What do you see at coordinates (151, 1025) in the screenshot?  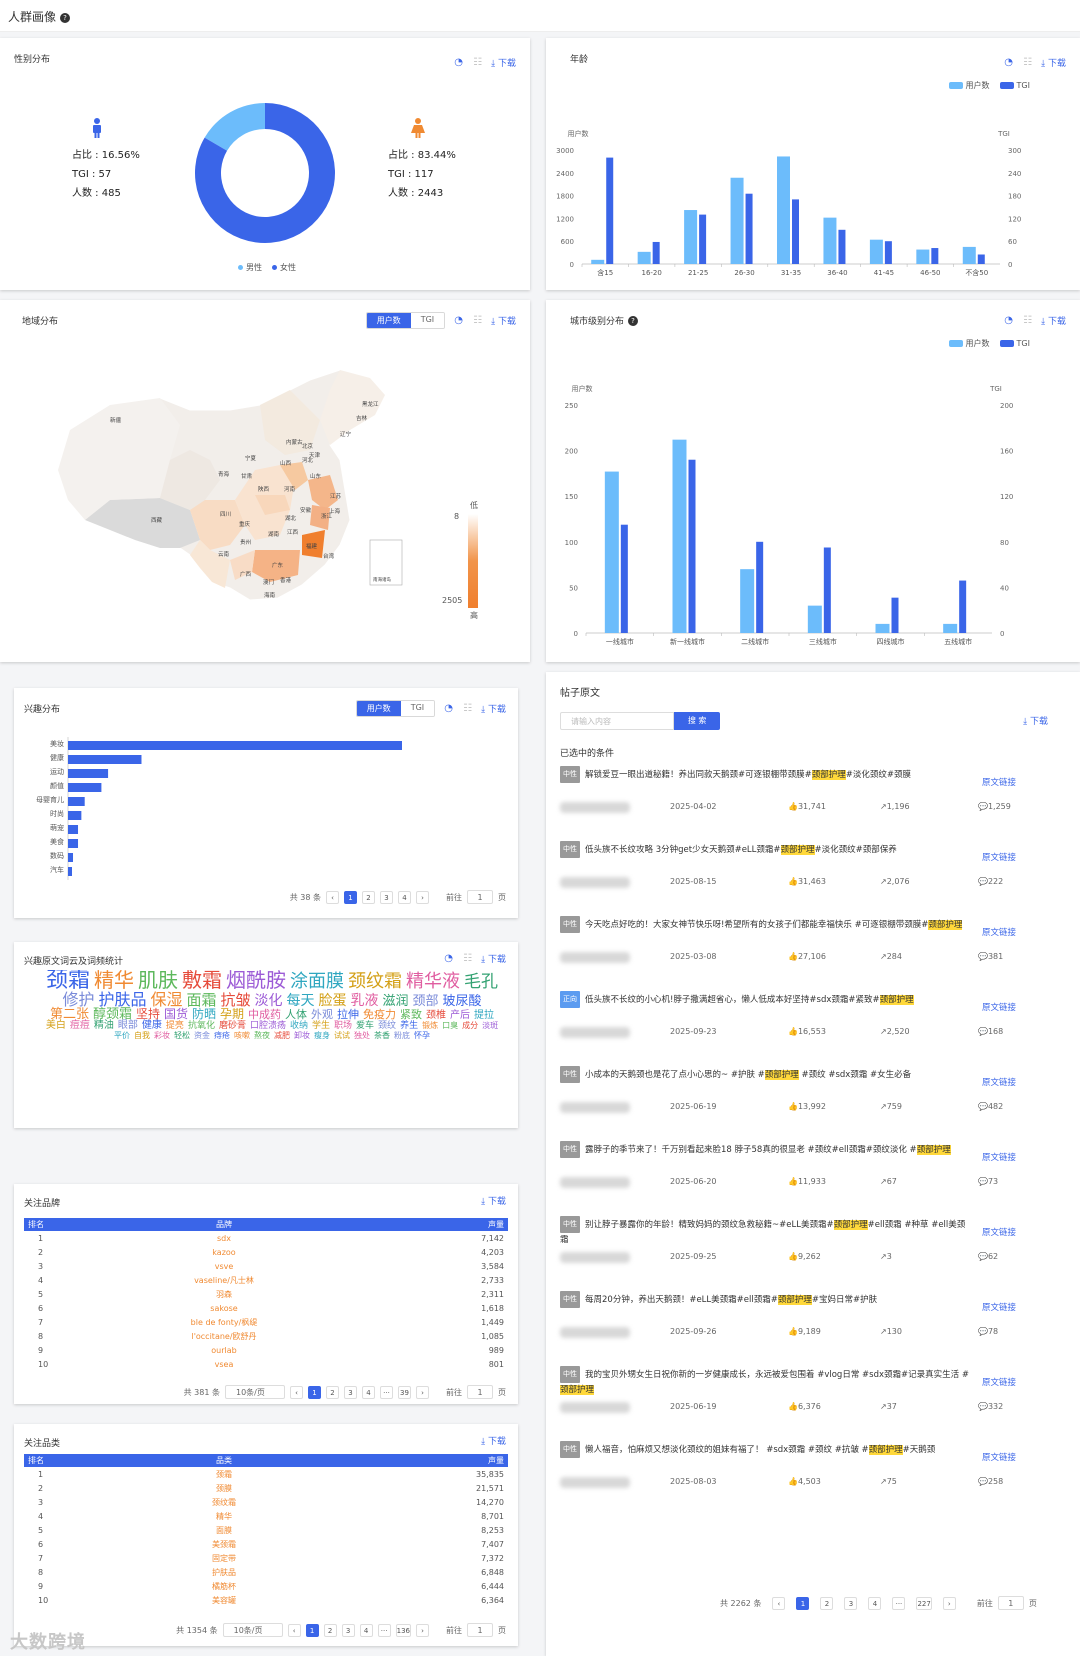 I see `cloud-word: 健康` at bounding box center [151, 1025].